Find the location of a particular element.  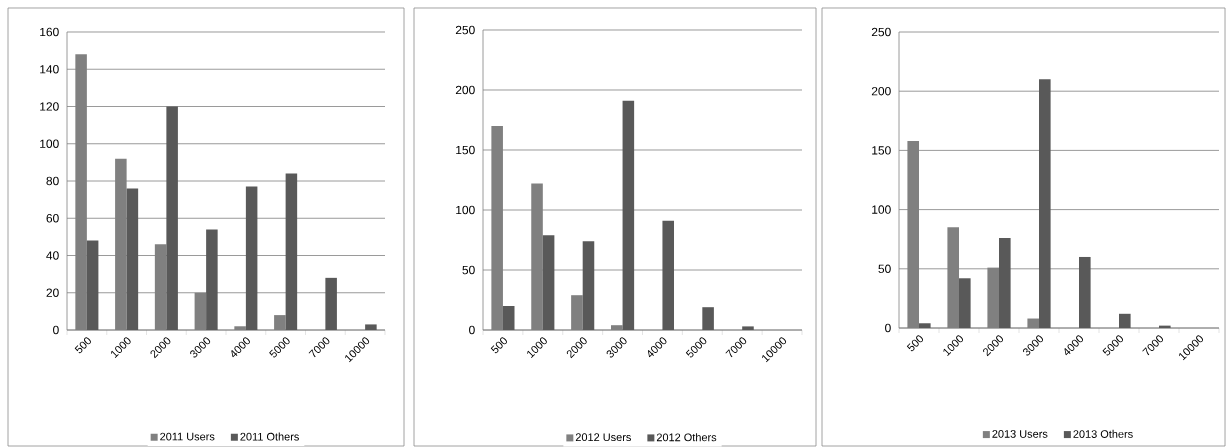

y-tick-label: 60 is located at coordinates (52, 218).